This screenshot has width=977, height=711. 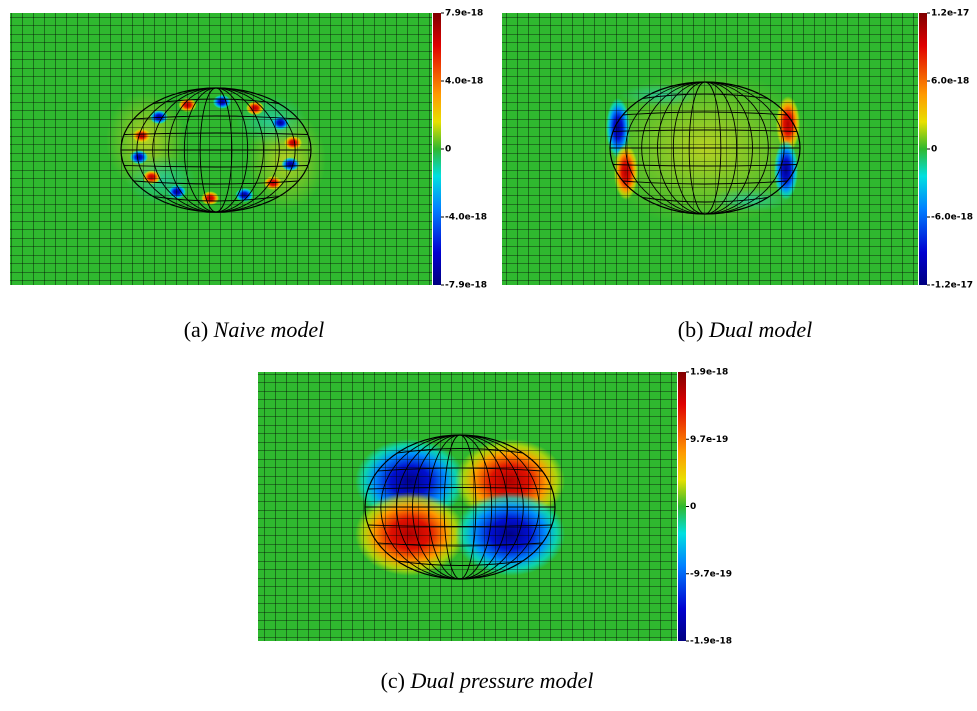 What do you see at coordinates (950, 14) in the screenshot?
I see `colorbar-label: 1.2e-17` at bounding box center [950, 14].